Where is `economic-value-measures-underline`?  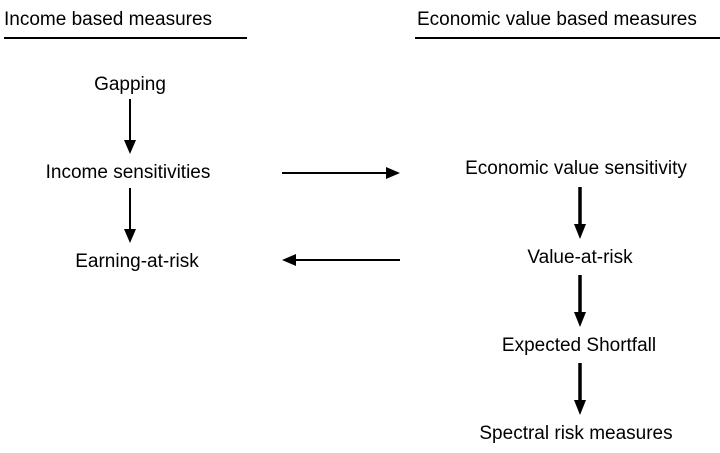
economic-value-measures-underline is located at coordinates (567, 38).